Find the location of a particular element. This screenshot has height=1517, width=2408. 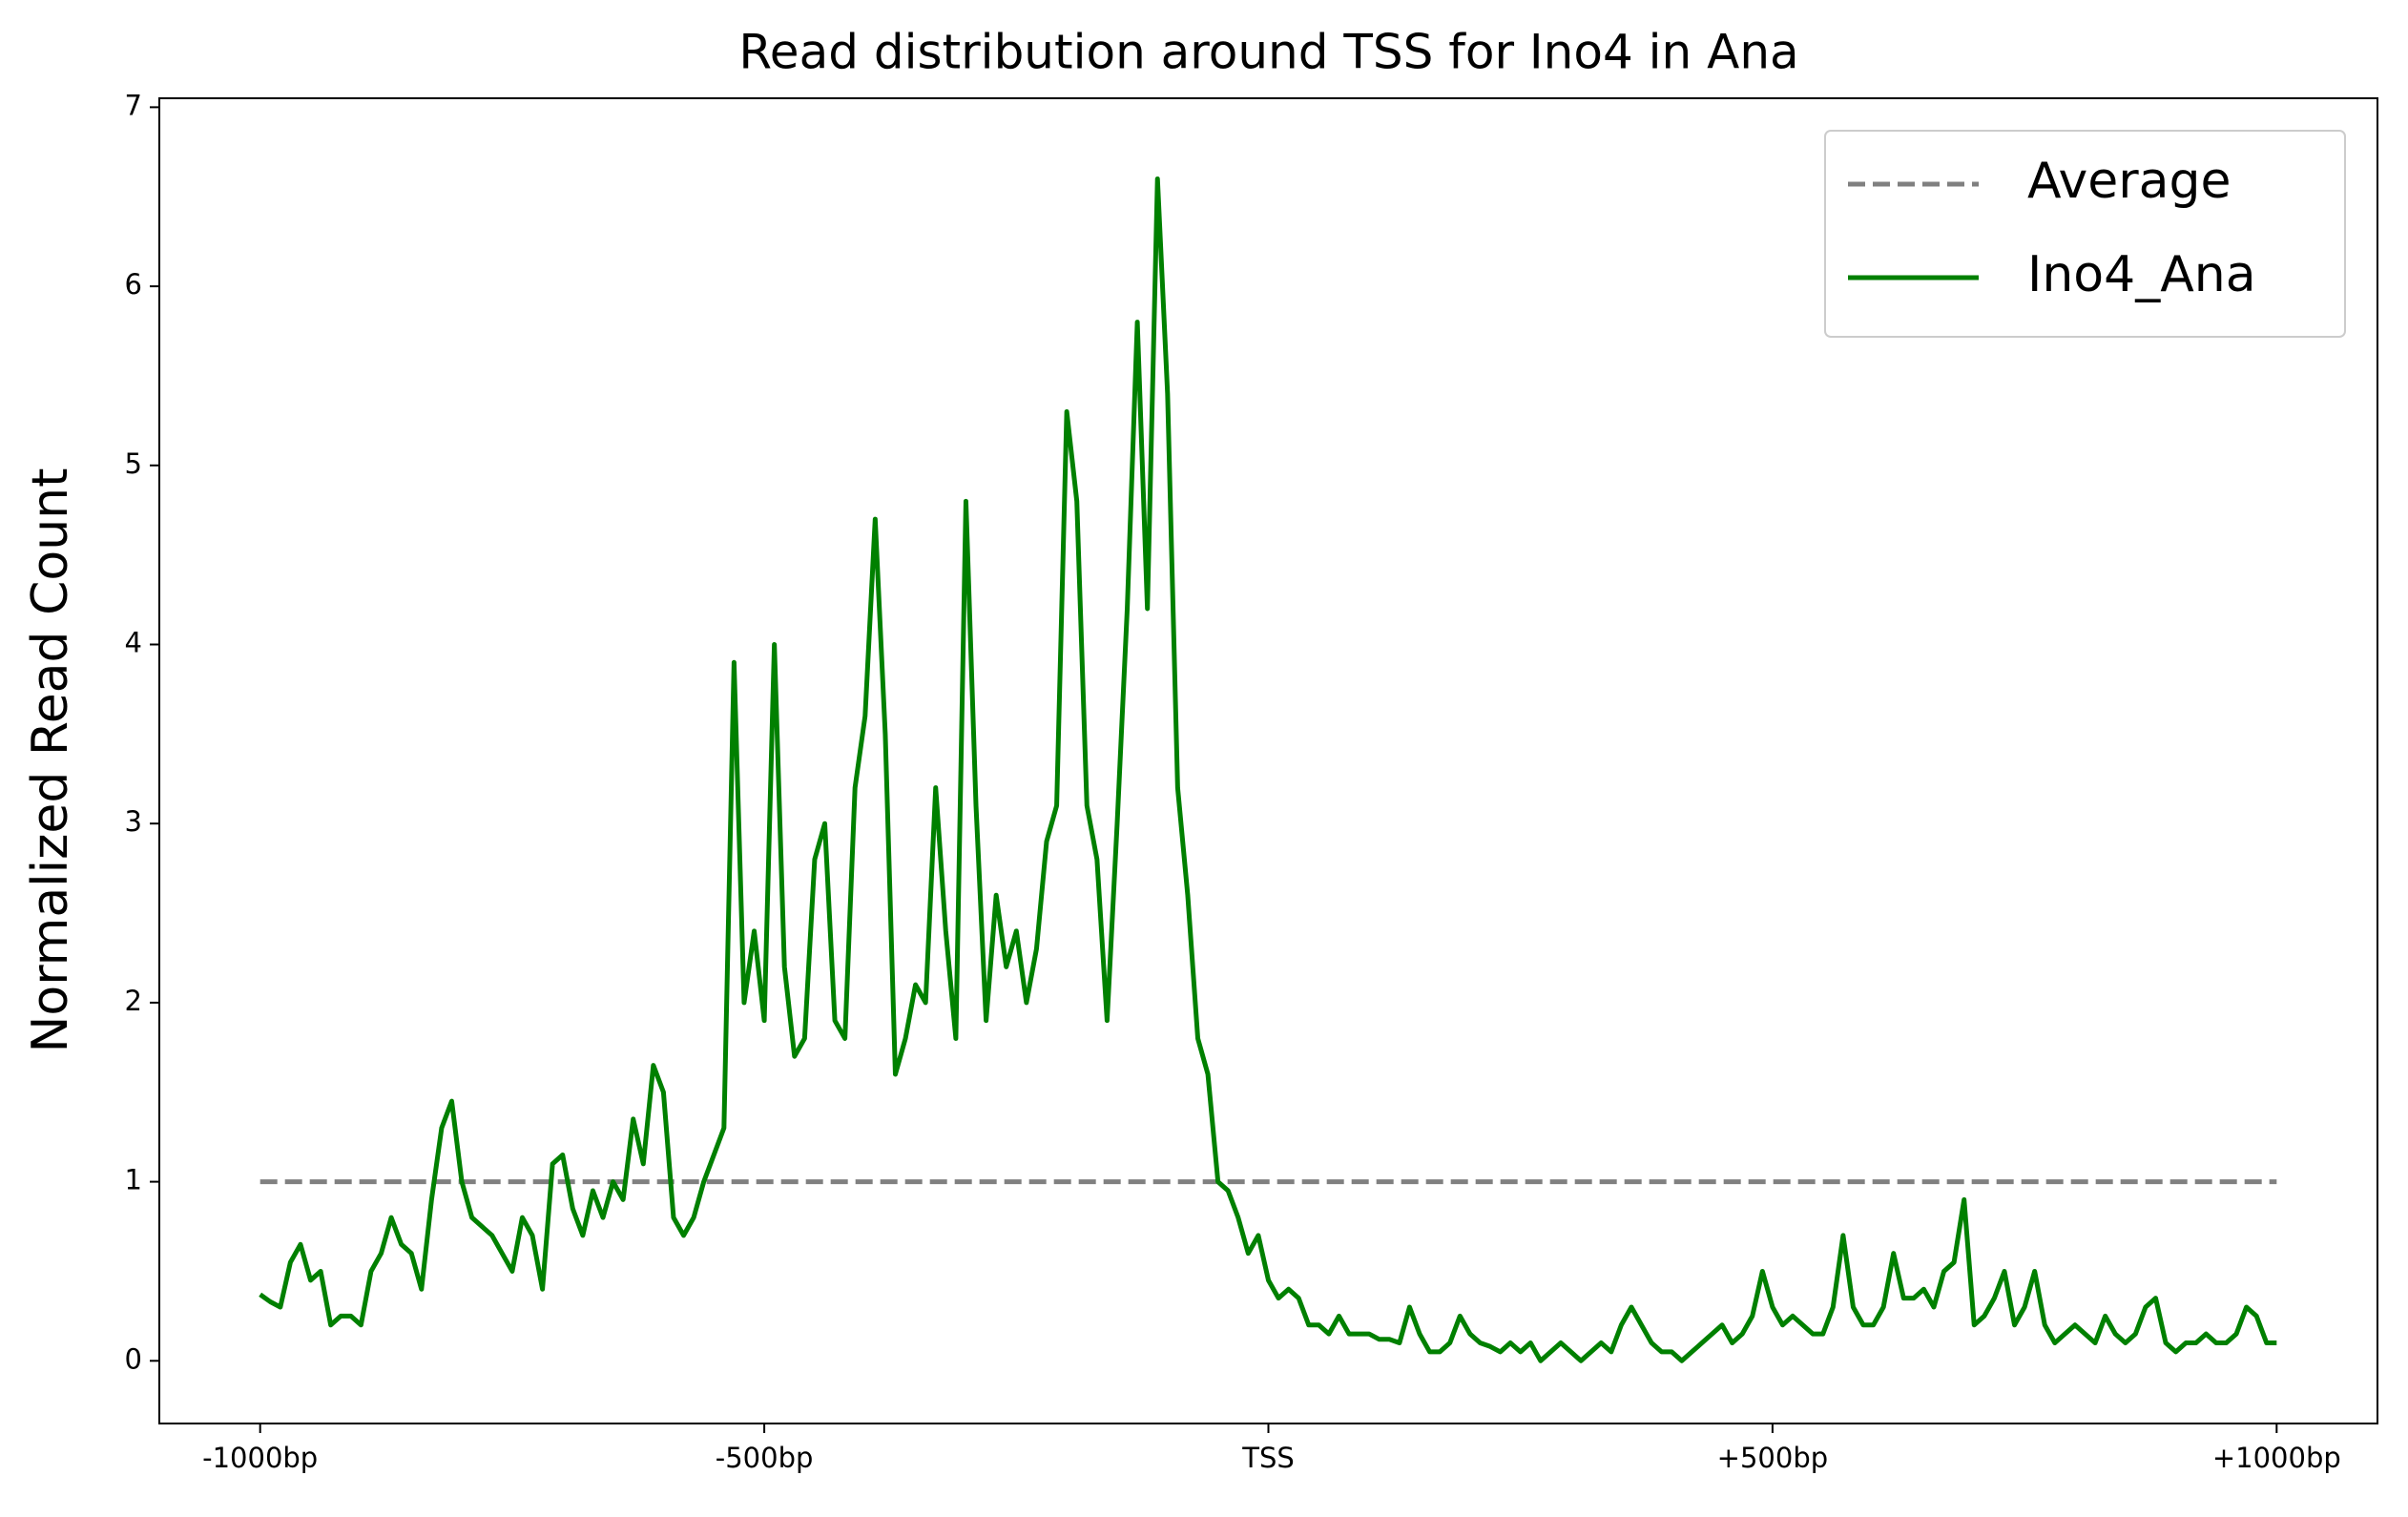

y-tick-label: 1 is located at coordinates (133, 1180).